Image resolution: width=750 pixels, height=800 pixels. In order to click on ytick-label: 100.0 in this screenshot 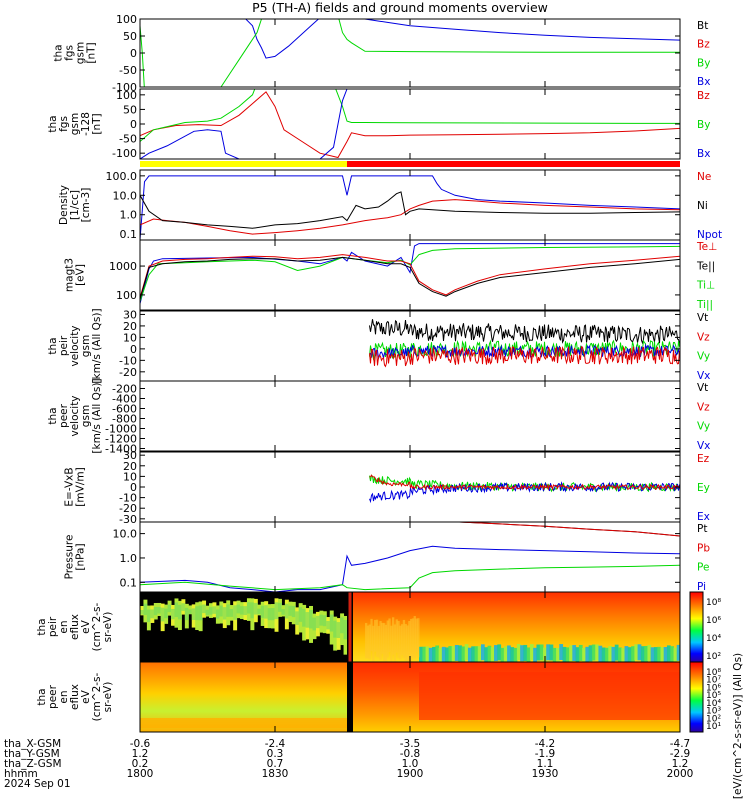, I will do `click(122, 176)`.